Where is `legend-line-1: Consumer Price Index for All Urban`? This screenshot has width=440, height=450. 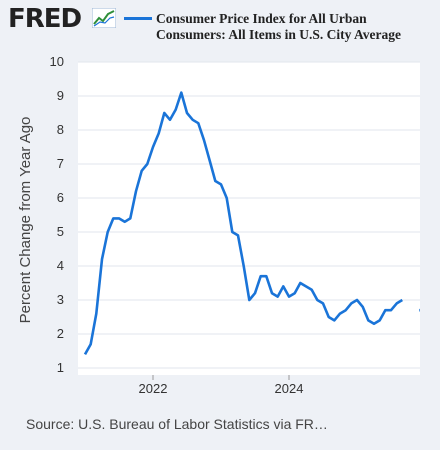 legend-line-1: Consumer Price Index for All Urban is located at coordinates (261, 18).